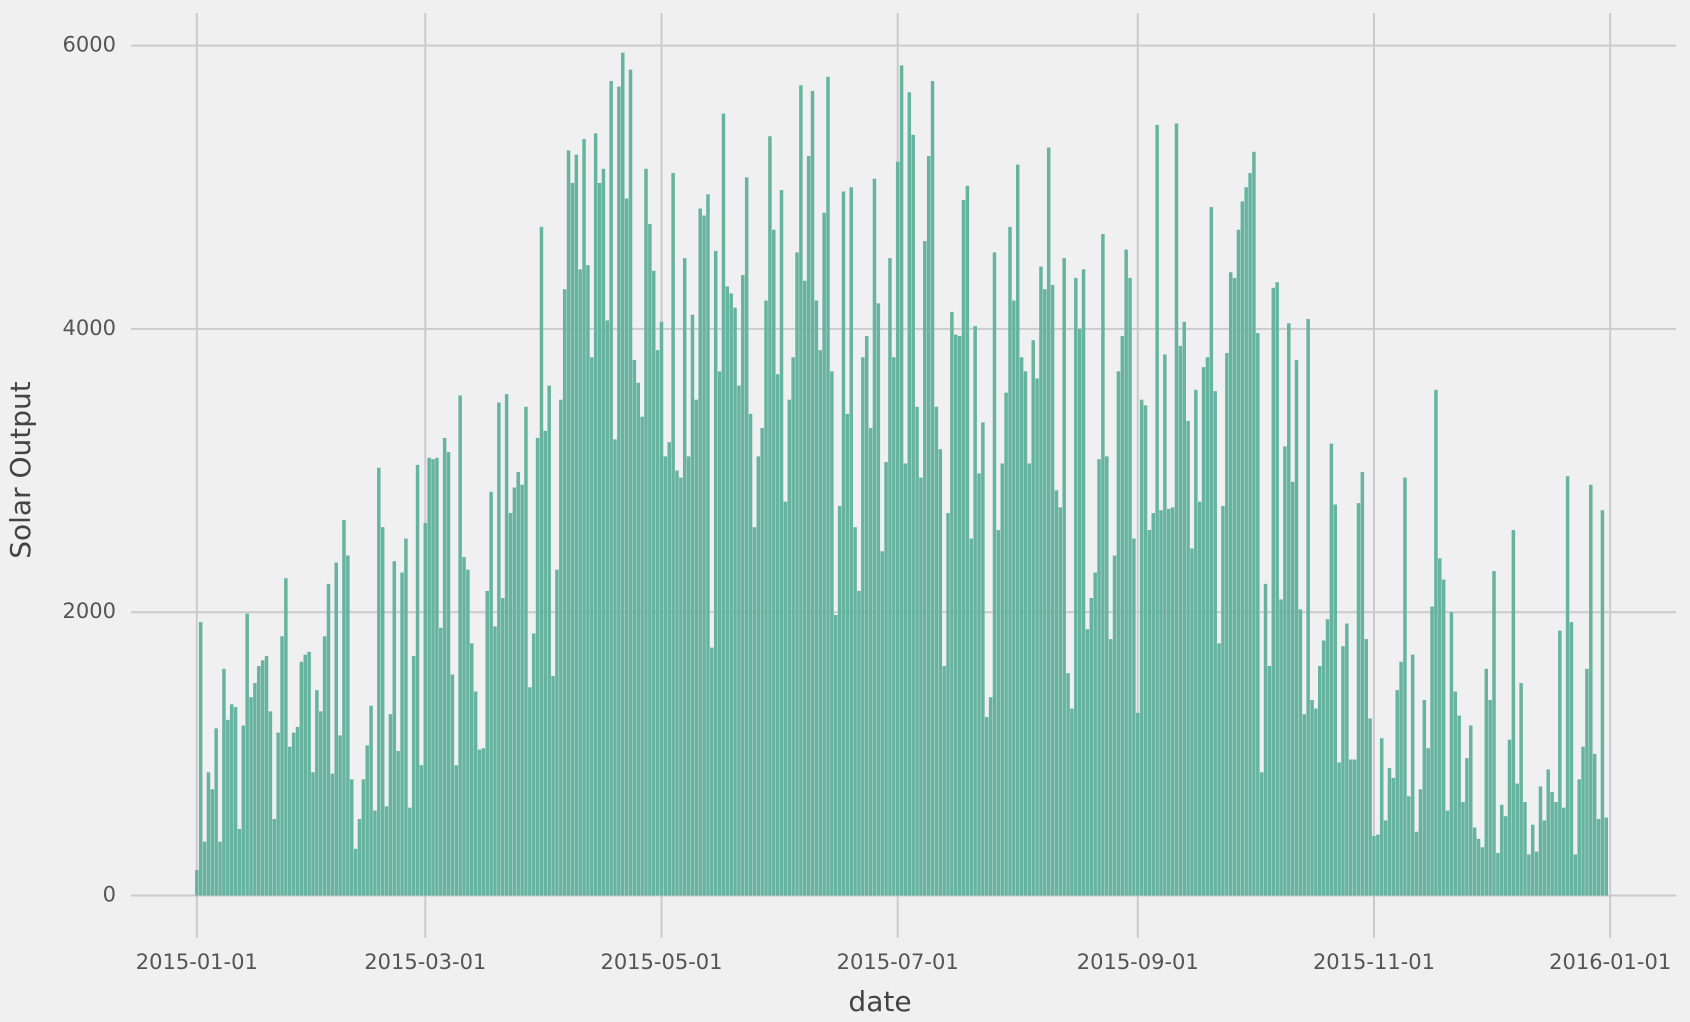 This screenshot has width=1690, height=1022. Describe the element at coordinates (425, 962) in the screenshot. I see `x-tick-label: 2015-03-01` at that location.